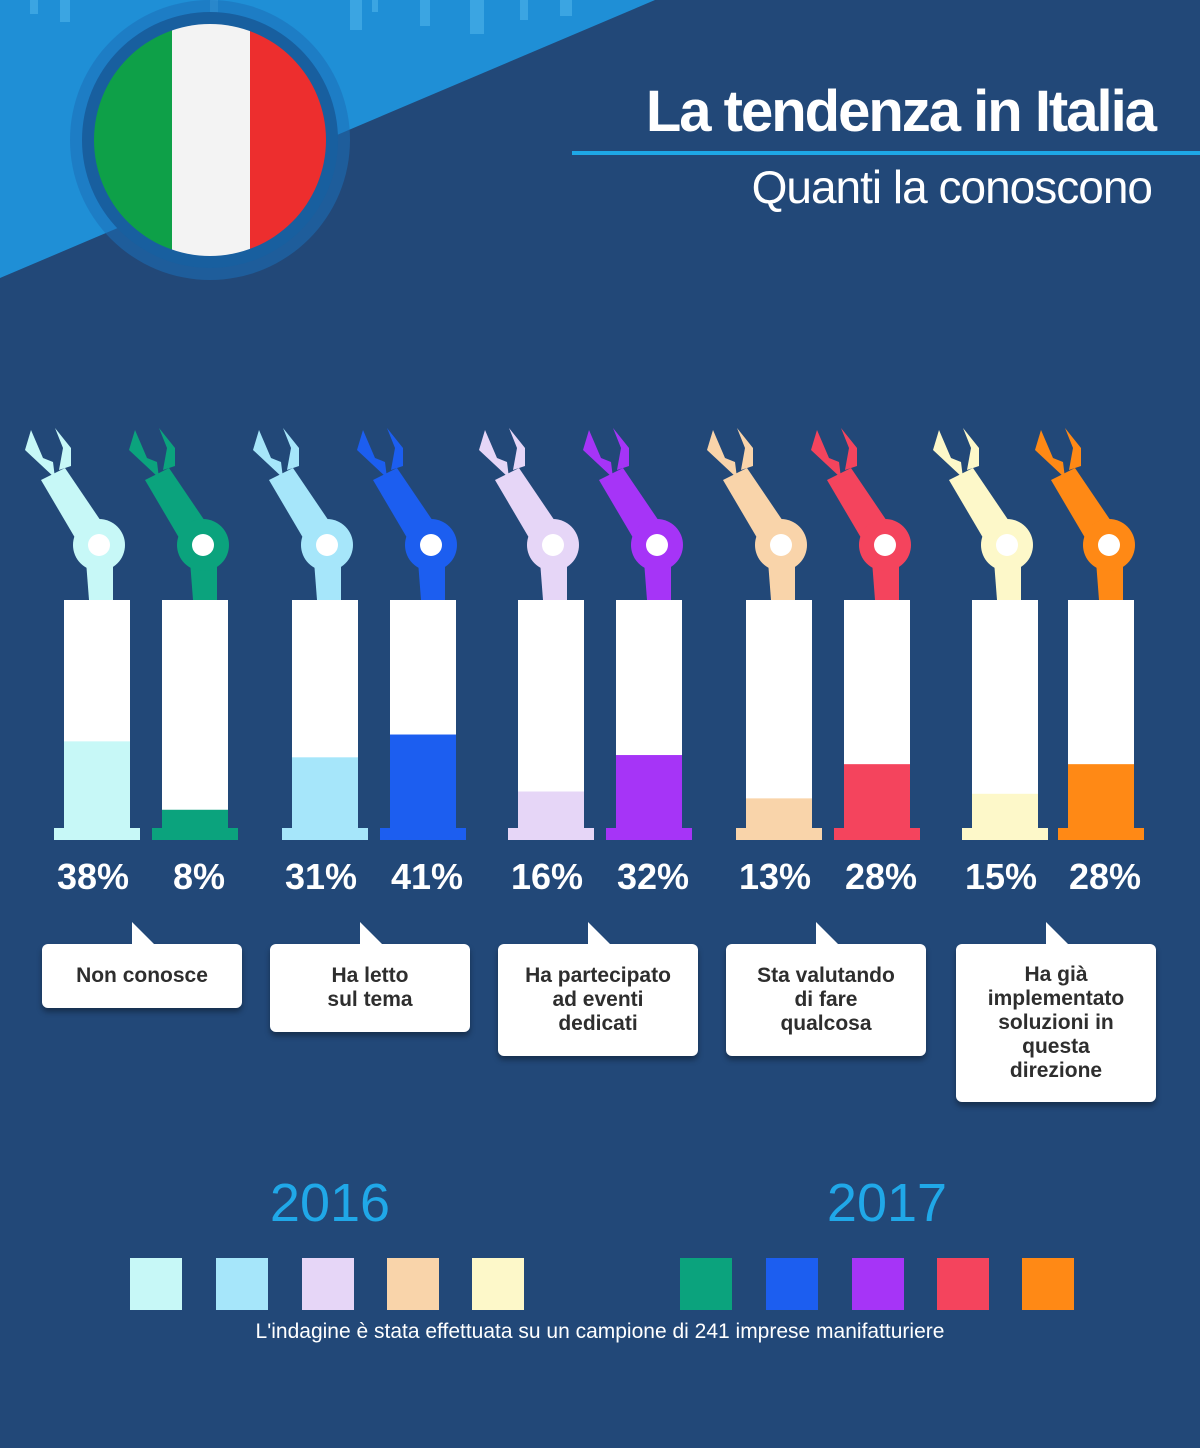 The width and height of the screenshot is (1200, 1448). Describe the element at coordinates (779, 834) in the screenshot. I see `bar-2016-4-base` at that location.